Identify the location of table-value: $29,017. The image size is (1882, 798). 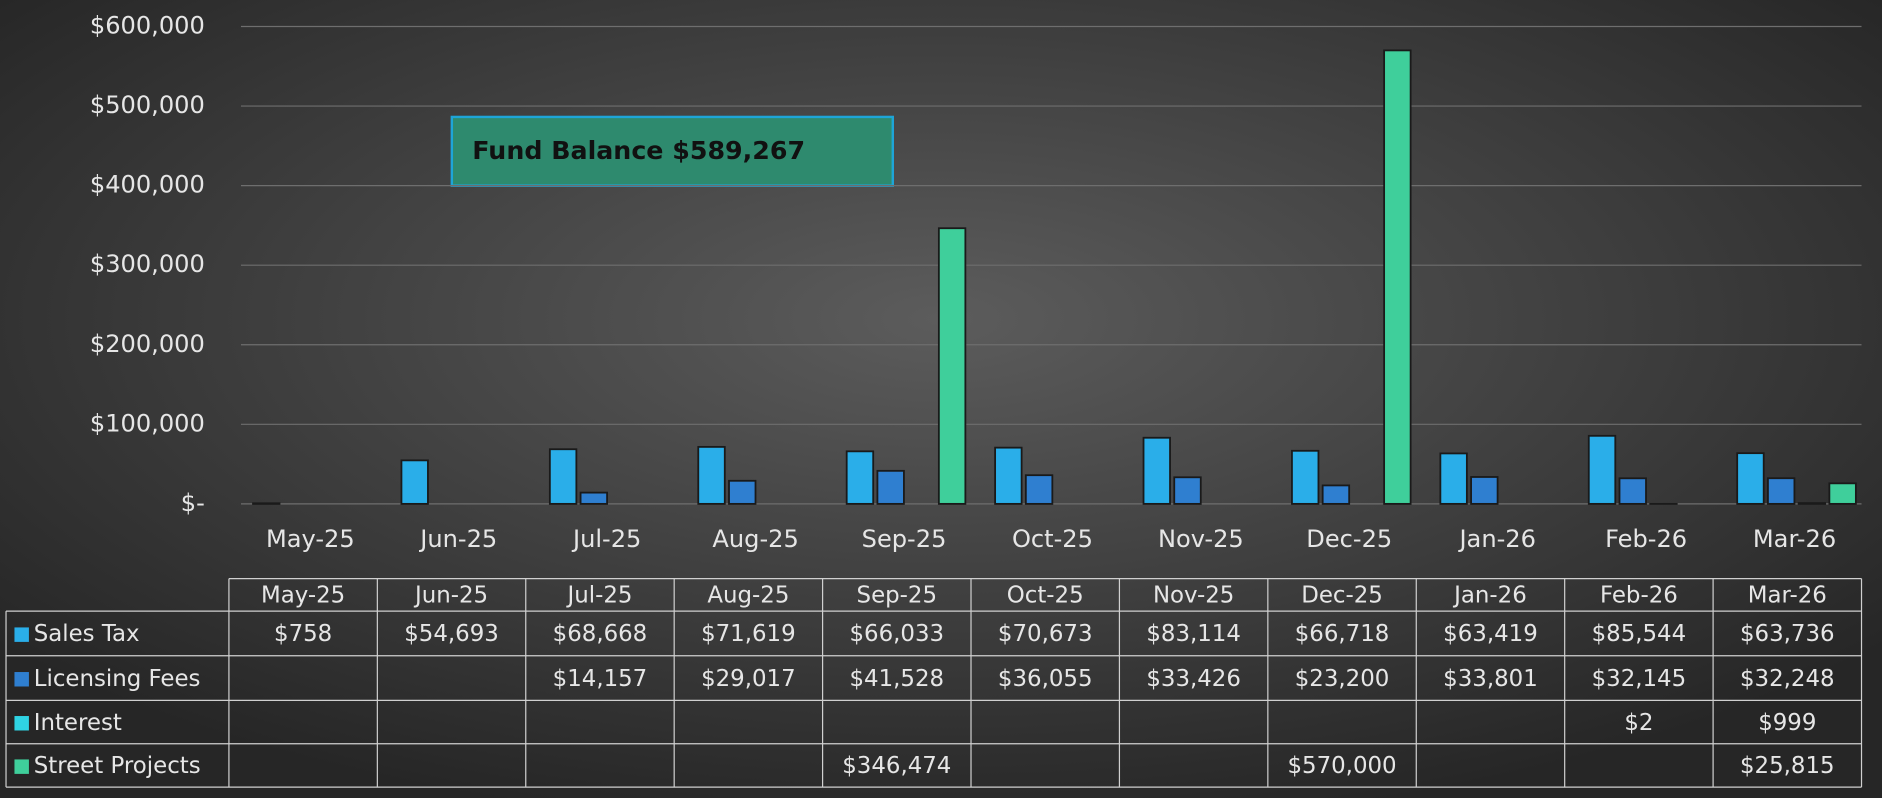
(748, 679).